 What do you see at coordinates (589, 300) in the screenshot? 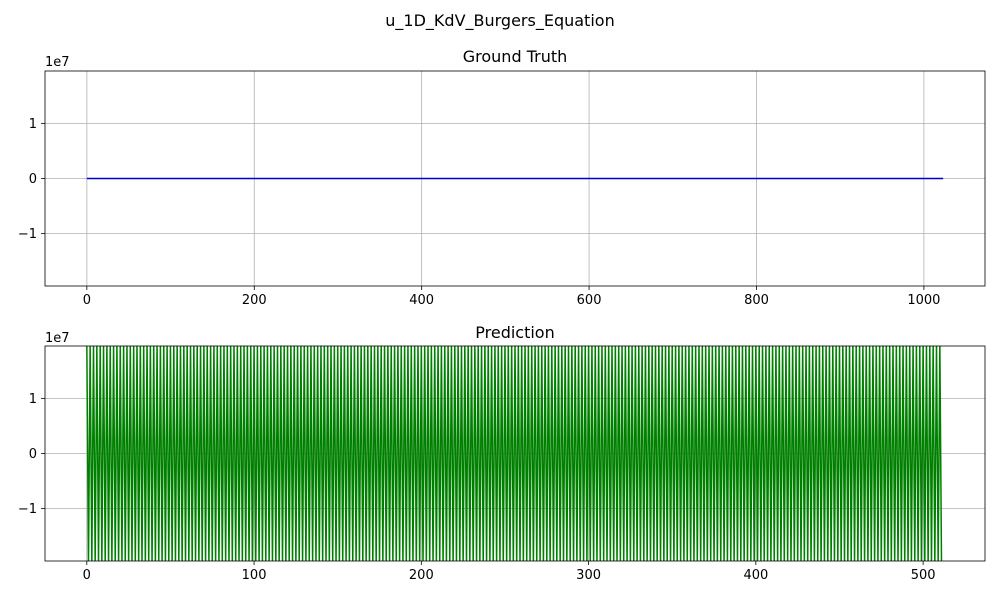
I see `x-tick-label: 600` at bounding box center [589, 300].